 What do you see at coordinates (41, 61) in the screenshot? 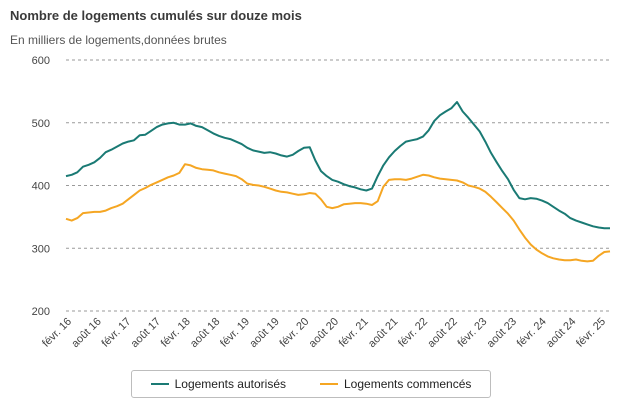
I see `y-tick-label: 600` at bounding box center [41, 61].